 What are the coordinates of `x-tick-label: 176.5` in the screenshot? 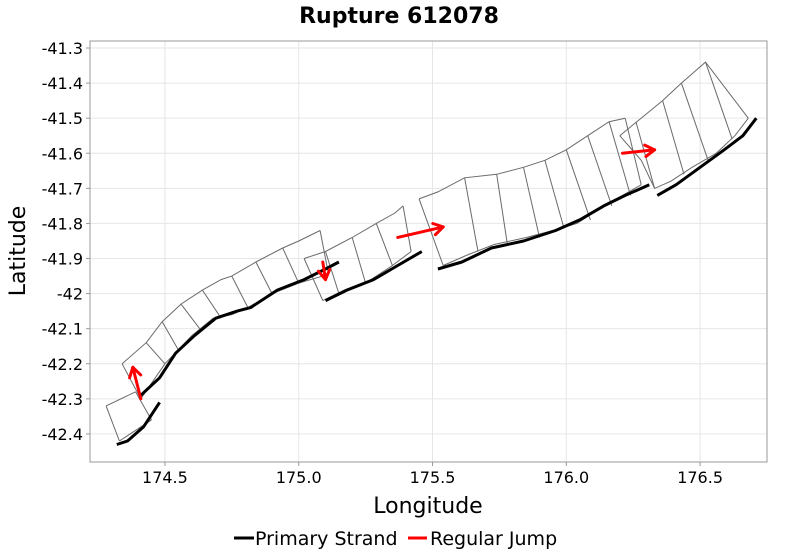 It's located at (700, 477).